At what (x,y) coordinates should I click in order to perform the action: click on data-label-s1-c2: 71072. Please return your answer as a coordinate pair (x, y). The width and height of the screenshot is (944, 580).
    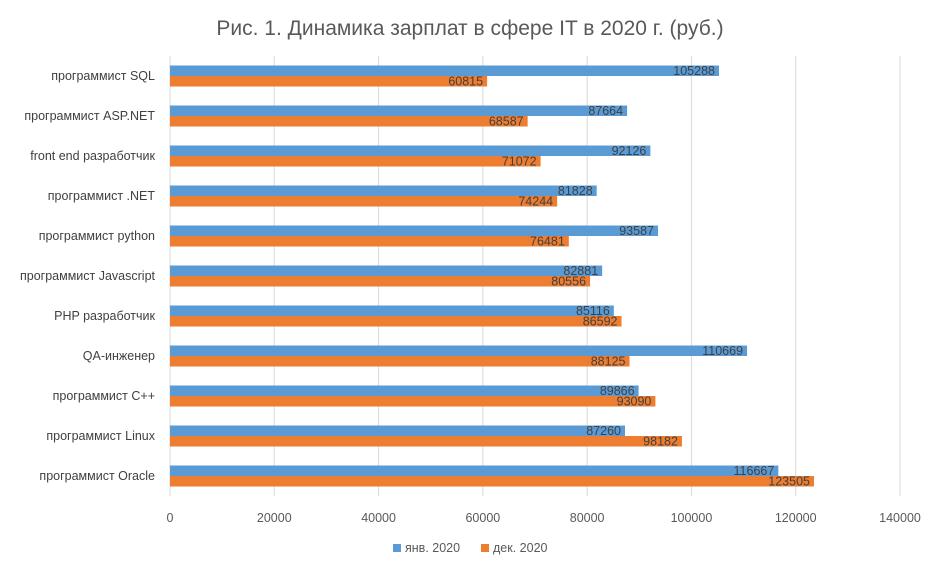
    Looking at the image, I should click on (519, 162).